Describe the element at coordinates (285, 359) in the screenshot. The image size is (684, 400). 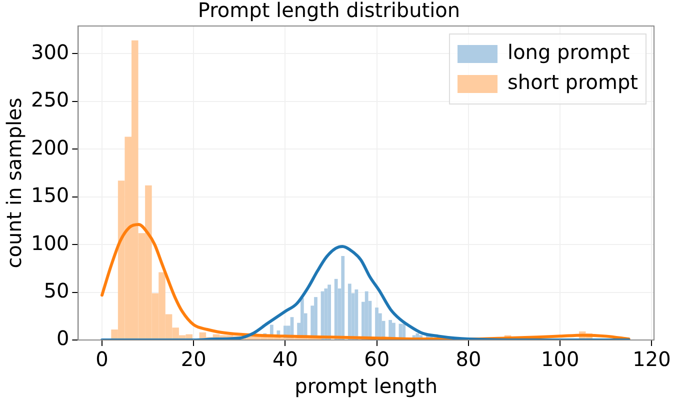
I see `x-tick-label: 40` at that location.